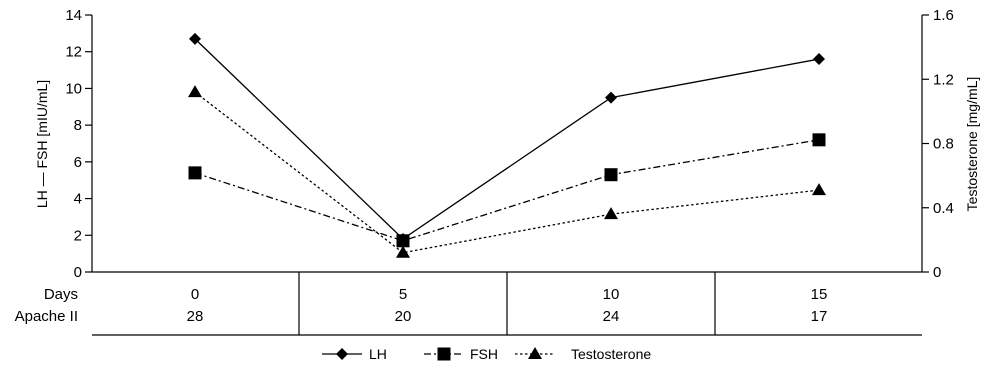  What do you see at coordinates (73, 88) in the screenshot?
I see `left-tick-label: 10` at bounding box center [73, 88].